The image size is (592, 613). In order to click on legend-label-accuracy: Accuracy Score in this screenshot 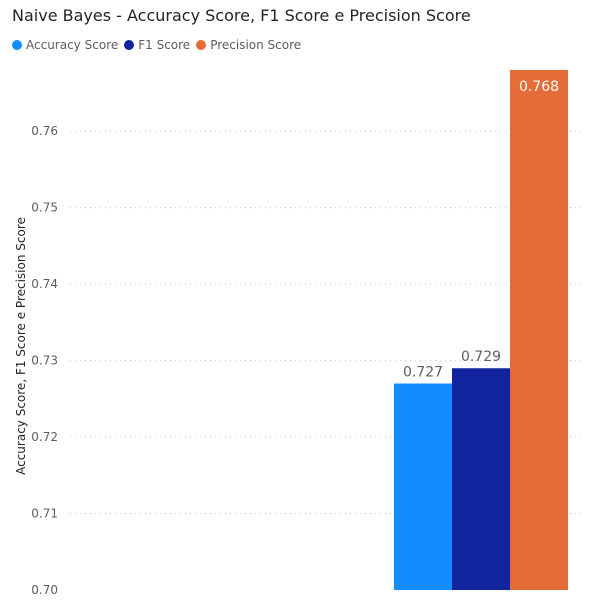, I will do `click(72, 45)`.